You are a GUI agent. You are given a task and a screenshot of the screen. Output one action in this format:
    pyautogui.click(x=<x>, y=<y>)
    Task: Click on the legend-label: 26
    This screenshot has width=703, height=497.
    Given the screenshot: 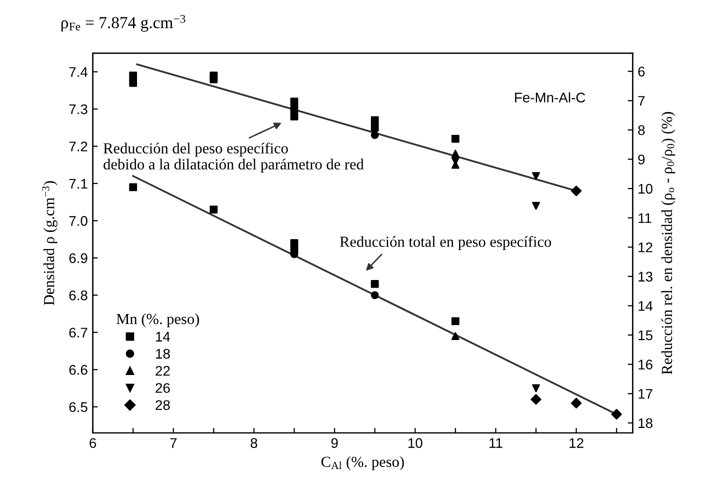 What is the action you would take?
    pyautogui.click(x=163, y=388)
    